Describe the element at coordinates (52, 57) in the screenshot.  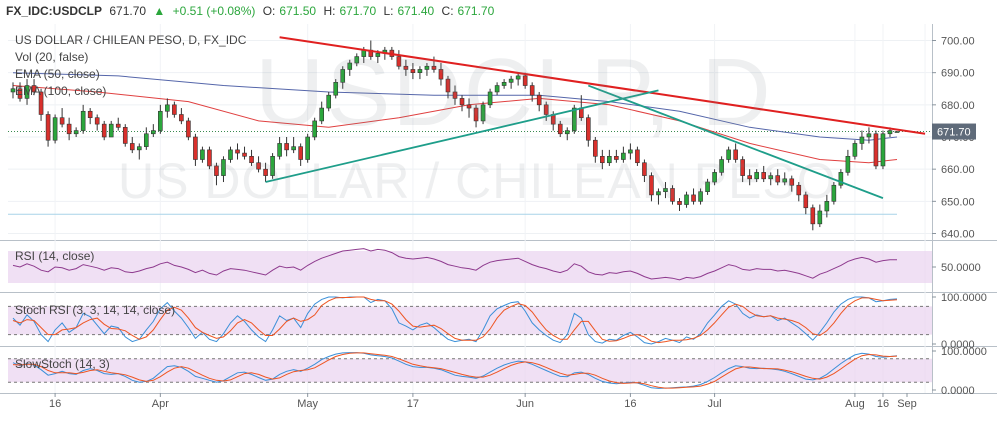
I see `legend-volume: Vol (20, false)` at that location.